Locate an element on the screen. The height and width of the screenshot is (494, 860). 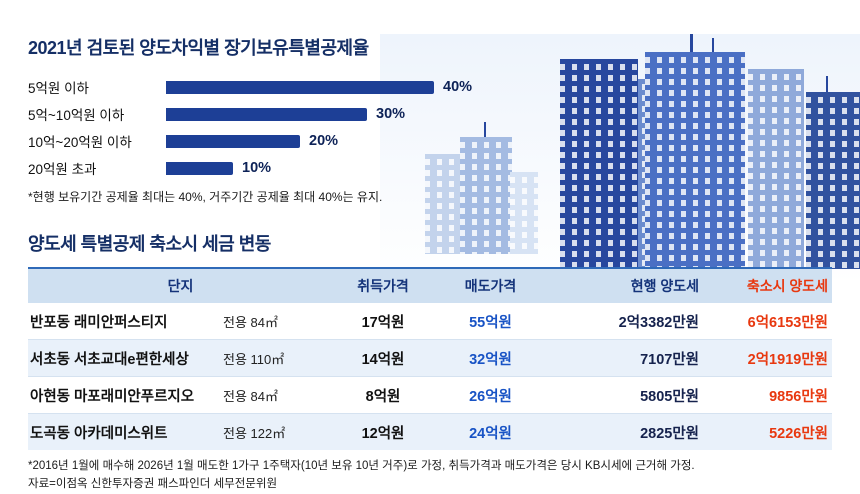
sale-price: 26억원 is located at coordinates (490, 396).